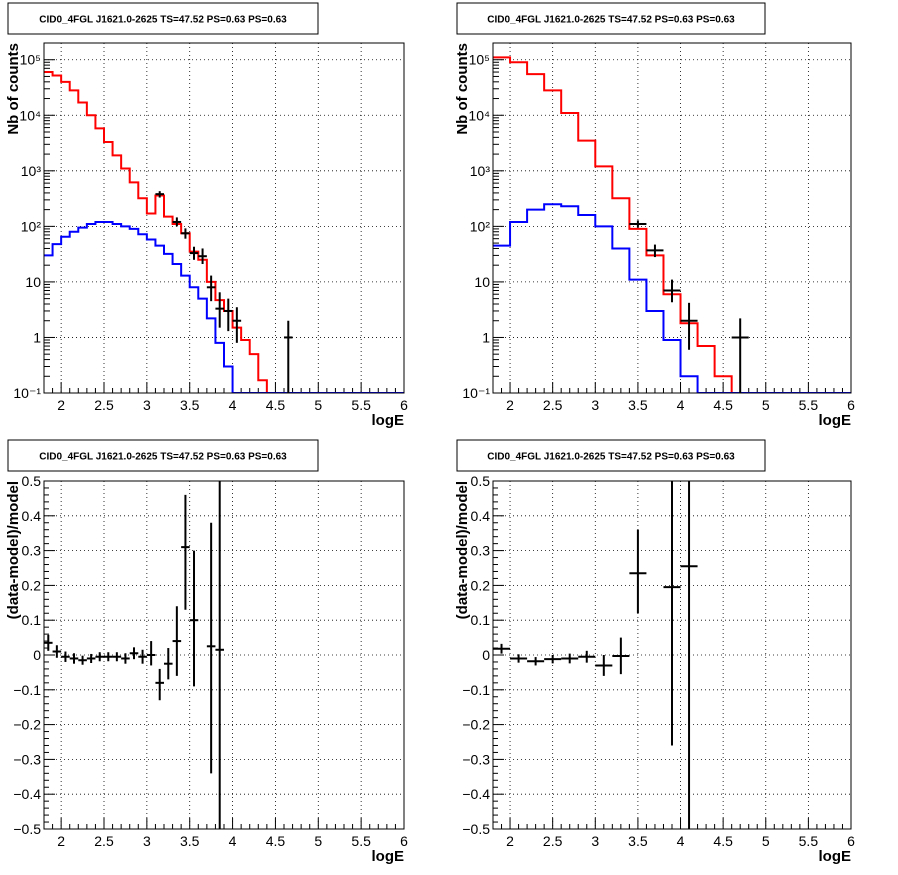  What do you see at coordinates (30, 115) in the screenshot?
I see `y-tick-label: 10⁴` at bounding box center [30, 115].